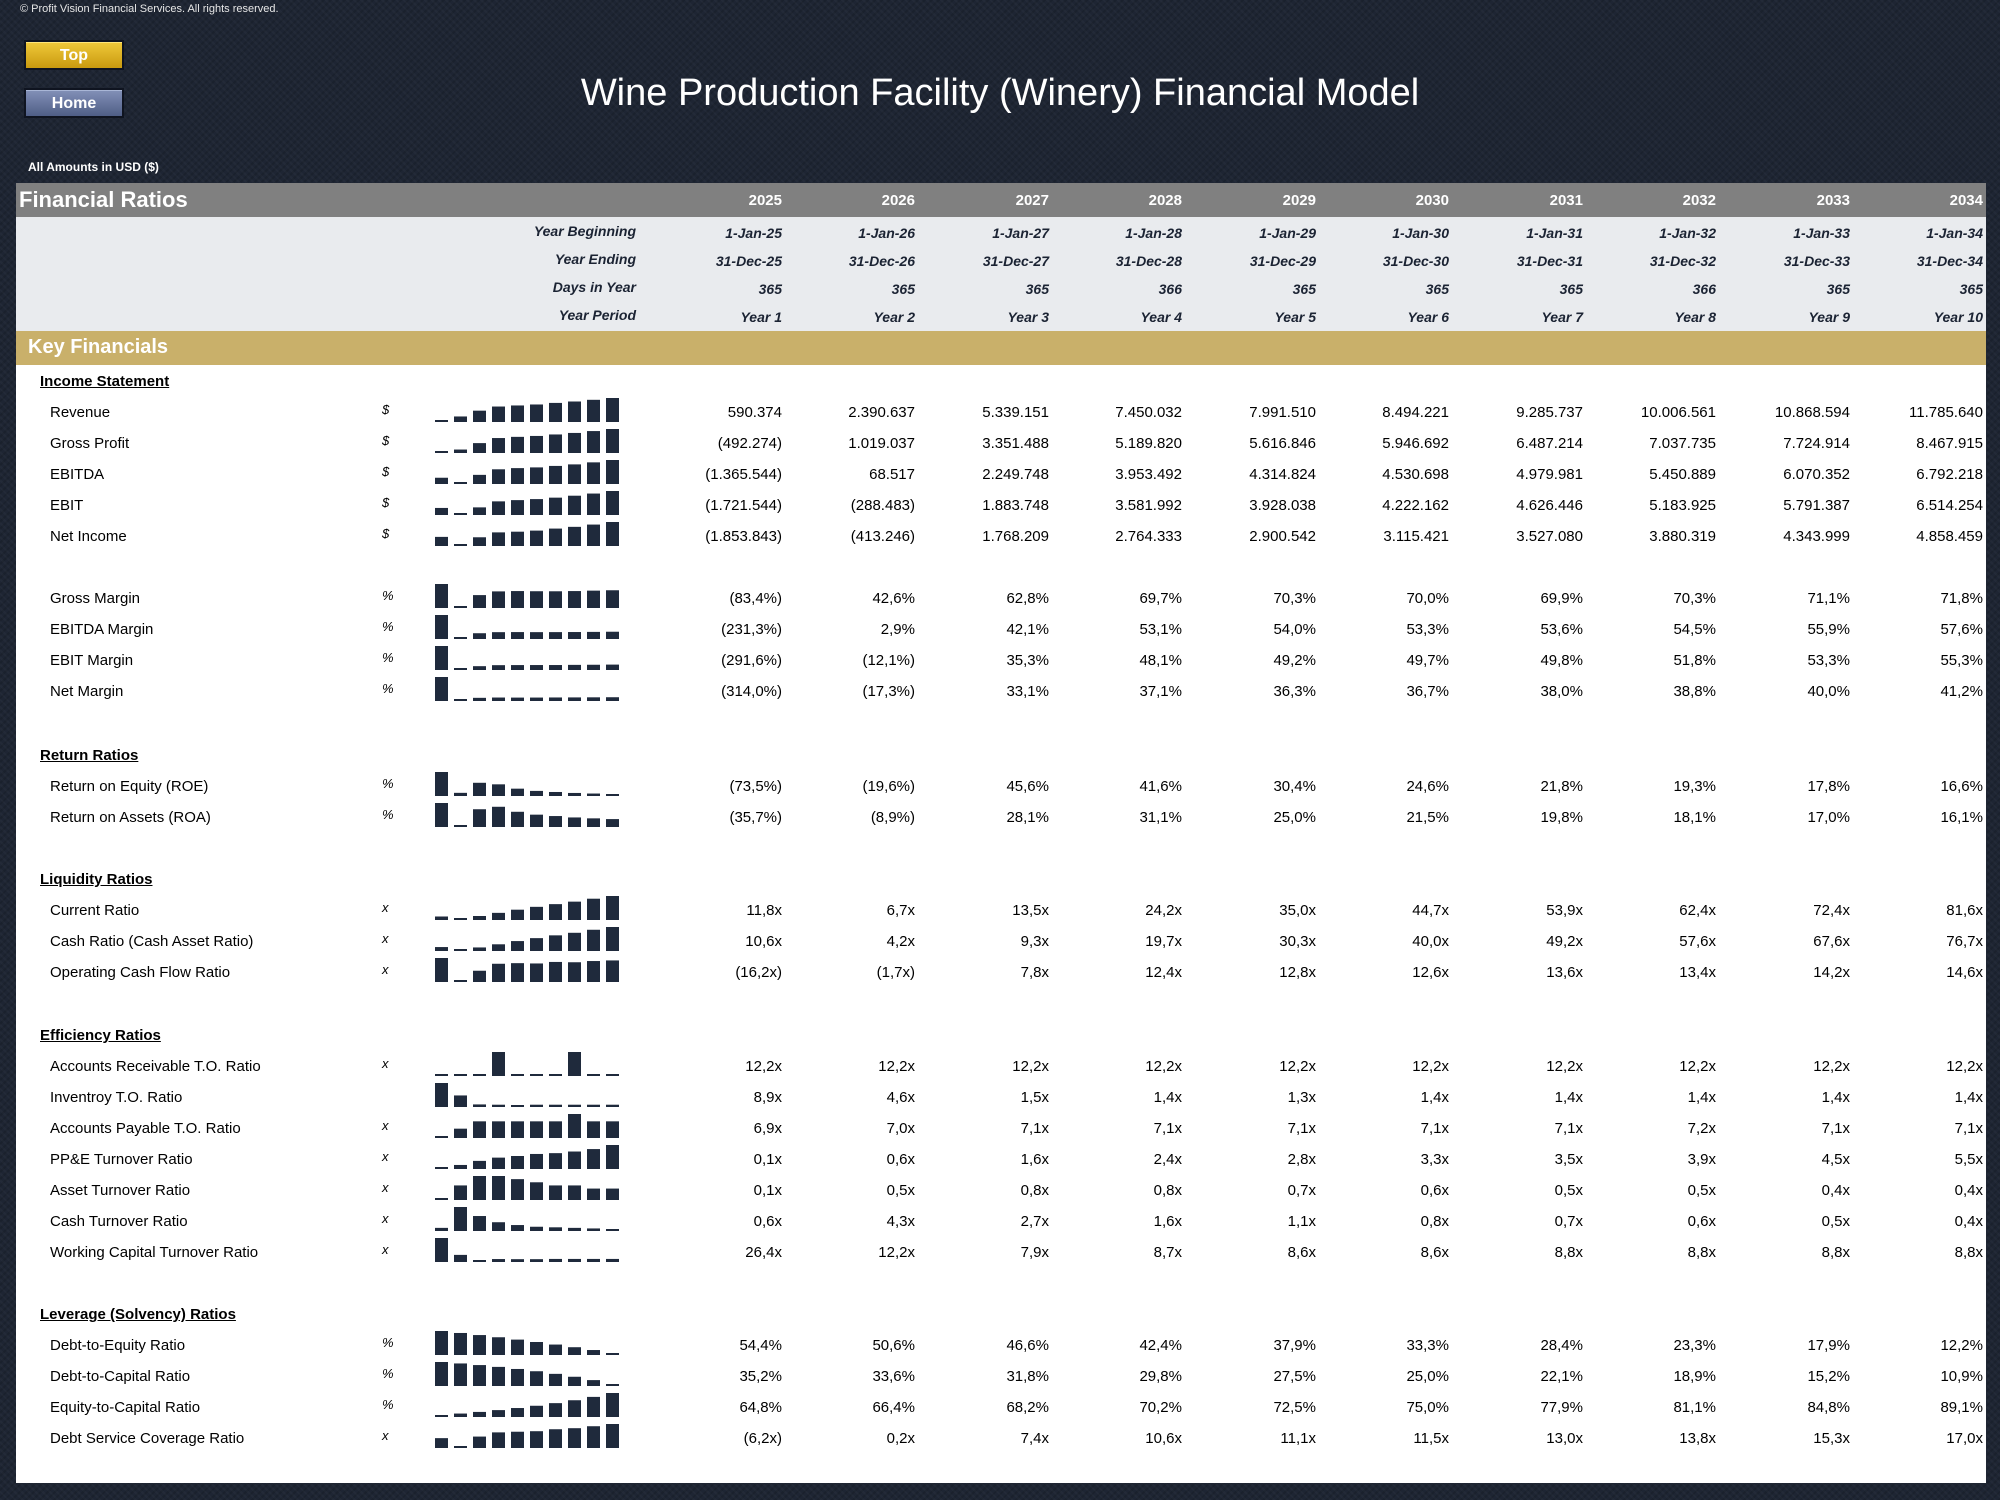 This screenshot has height=1500, width=2000. Describe the element at coordinates (1282, 505) in the screenshot. I see `row-value: 3.928.038` at that location.